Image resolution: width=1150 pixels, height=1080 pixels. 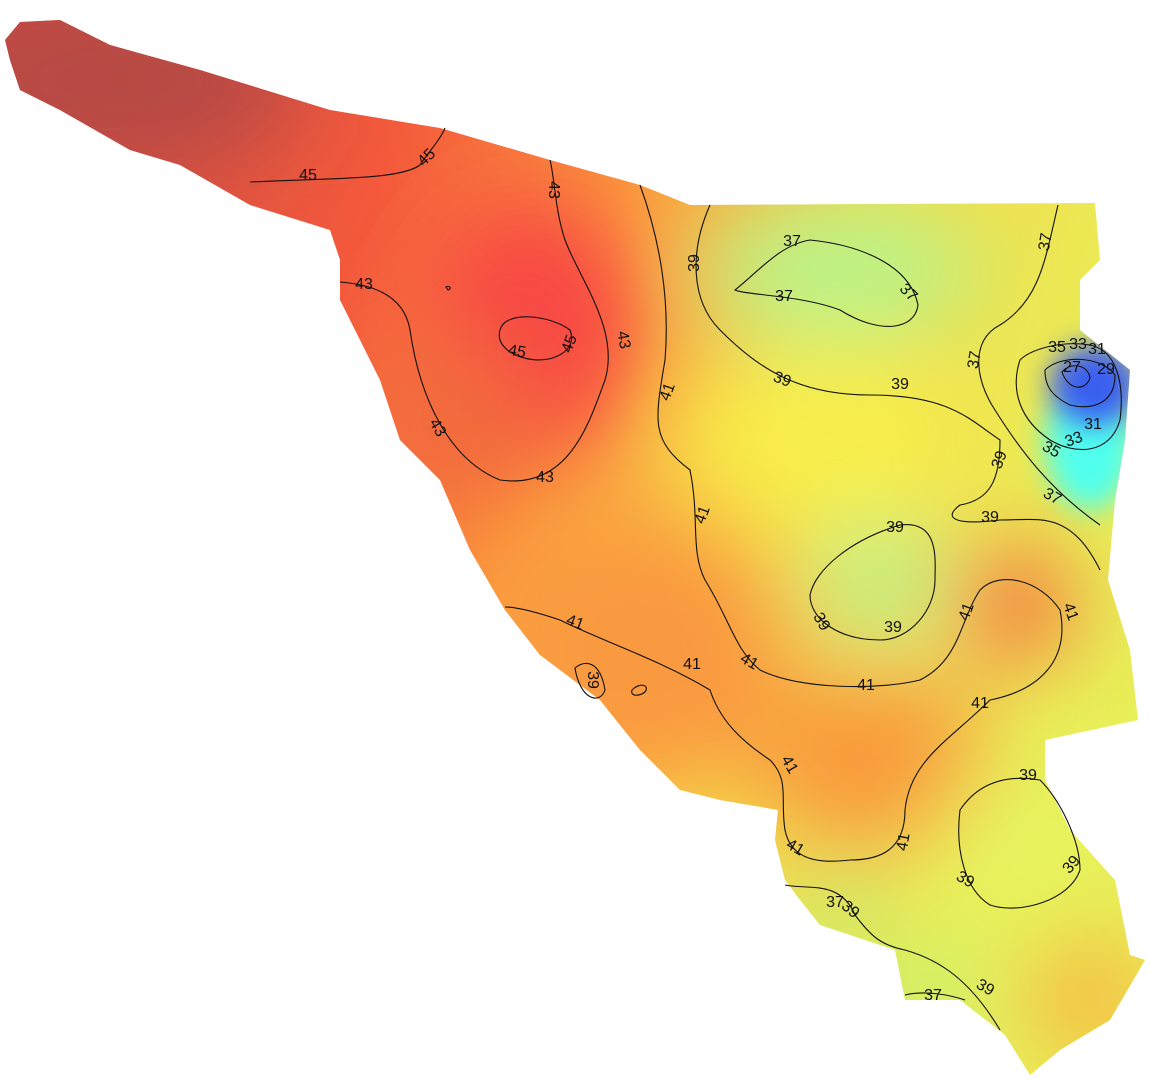 I want to click on contour-label: 29, so click(x=1106, y=369).